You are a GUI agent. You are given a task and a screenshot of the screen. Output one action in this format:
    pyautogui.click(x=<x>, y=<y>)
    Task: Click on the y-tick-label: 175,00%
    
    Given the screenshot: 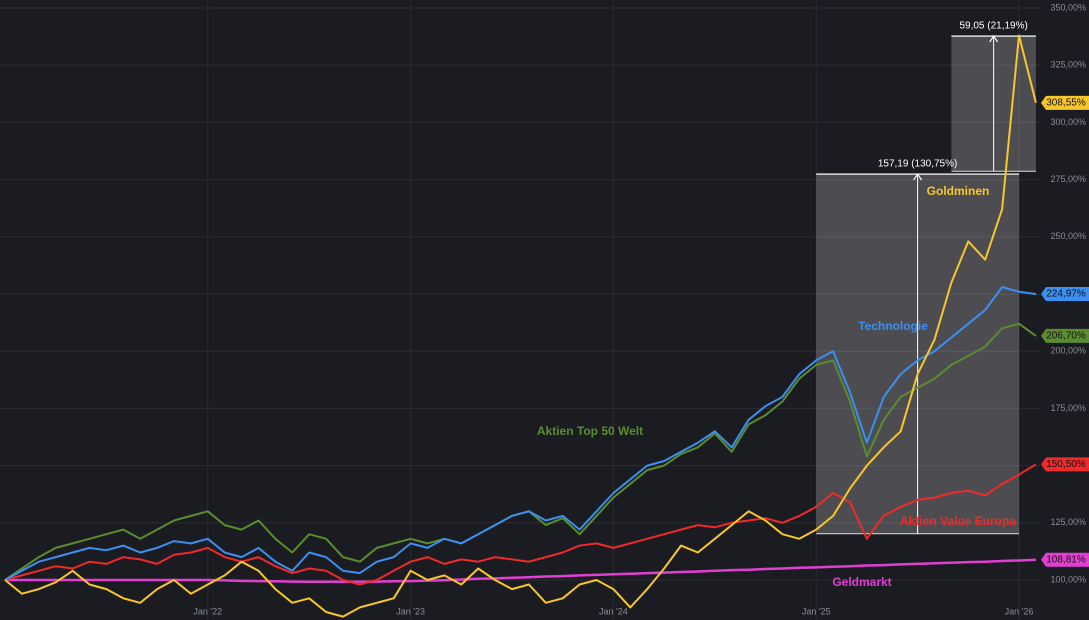 What is the action you would take?
    pyautogui.click(x=1068, y=408)
    